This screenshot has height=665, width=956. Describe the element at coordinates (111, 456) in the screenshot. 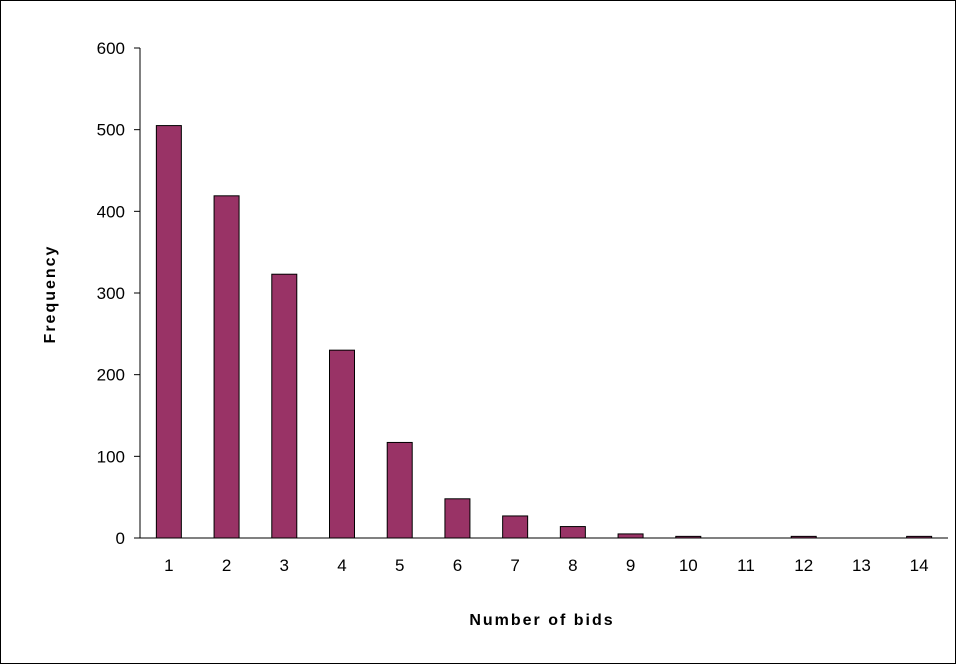

I see `y-tick-label: 100` at that location.